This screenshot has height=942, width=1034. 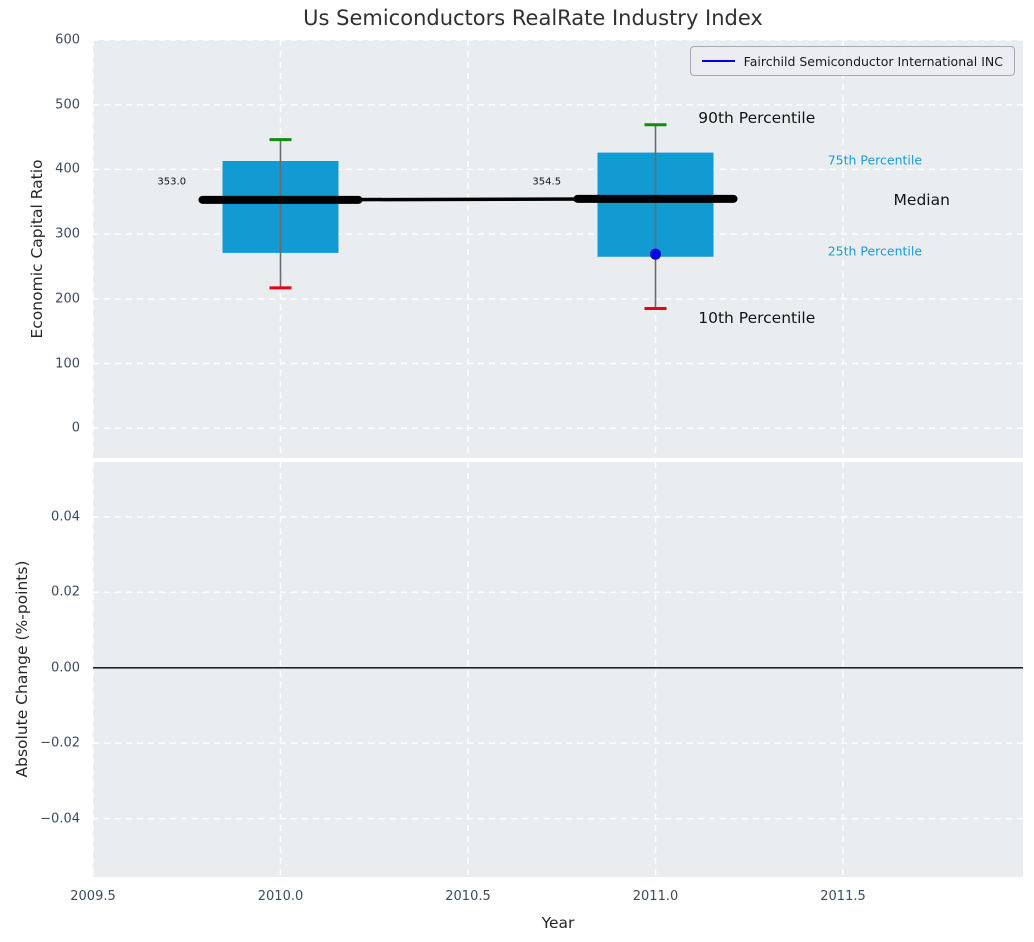 What do you see at coordinates (468, 896) in the screenshot?
I see `x-tick-label: 2010.5` at bounding box center [468, 896].